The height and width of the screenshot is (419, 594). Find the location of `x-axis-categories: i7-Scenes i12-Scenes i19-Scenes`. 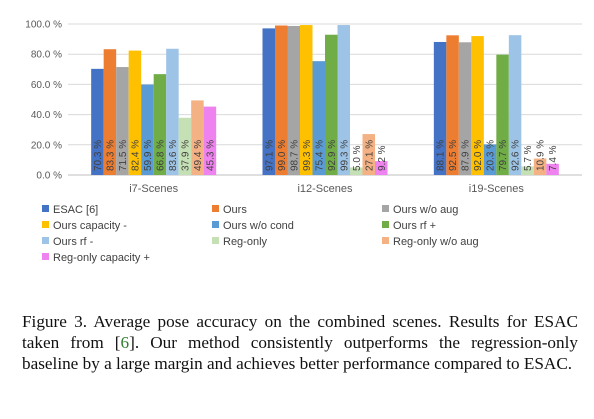

x-axis-categories: i7-Scenes i12-Scenes i19-Scenes is located at coordinates (326, 189).